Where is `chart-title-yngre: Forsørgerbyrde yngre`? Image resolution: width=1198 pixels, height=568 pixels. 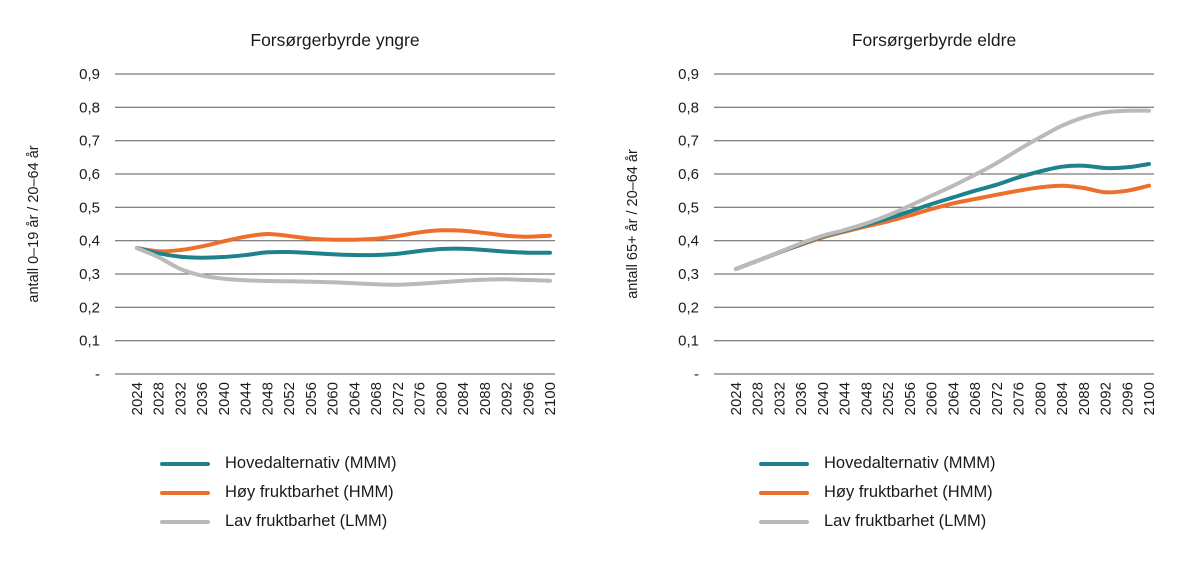
chart-title-yngre: Forsørgerbyrde yngre is located at coordinates (335, 40).